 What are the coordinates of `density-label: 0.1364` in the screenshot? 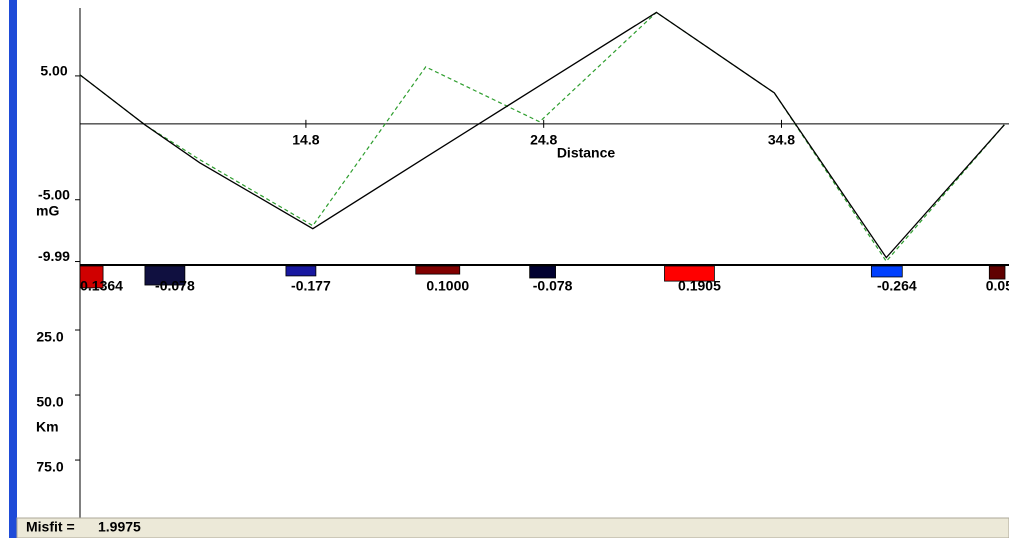 It's located at (101, 286).